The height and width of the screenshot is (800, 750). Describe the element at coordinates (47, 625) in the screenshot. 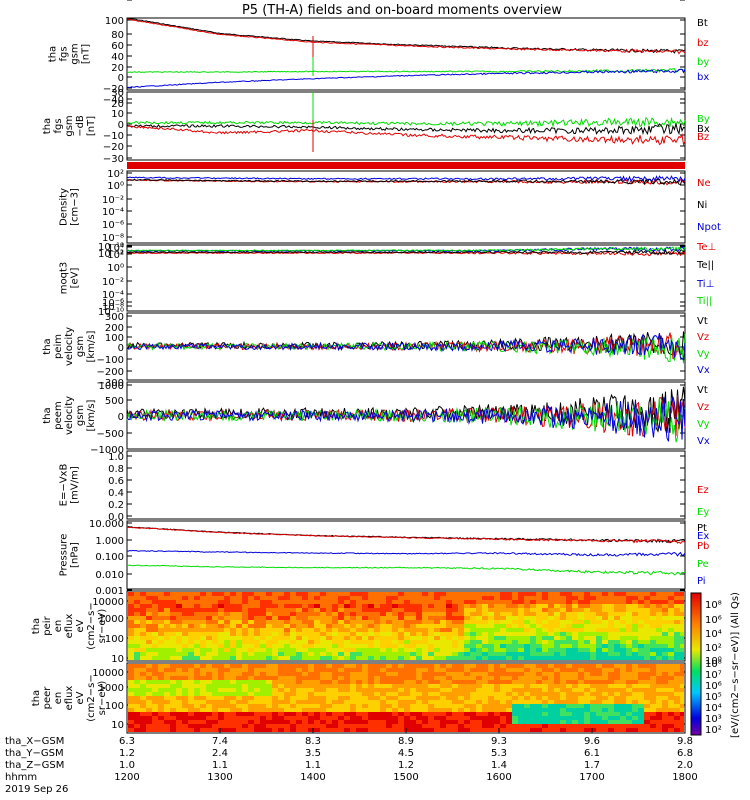

I see `y-axis-label: peir` at that location.